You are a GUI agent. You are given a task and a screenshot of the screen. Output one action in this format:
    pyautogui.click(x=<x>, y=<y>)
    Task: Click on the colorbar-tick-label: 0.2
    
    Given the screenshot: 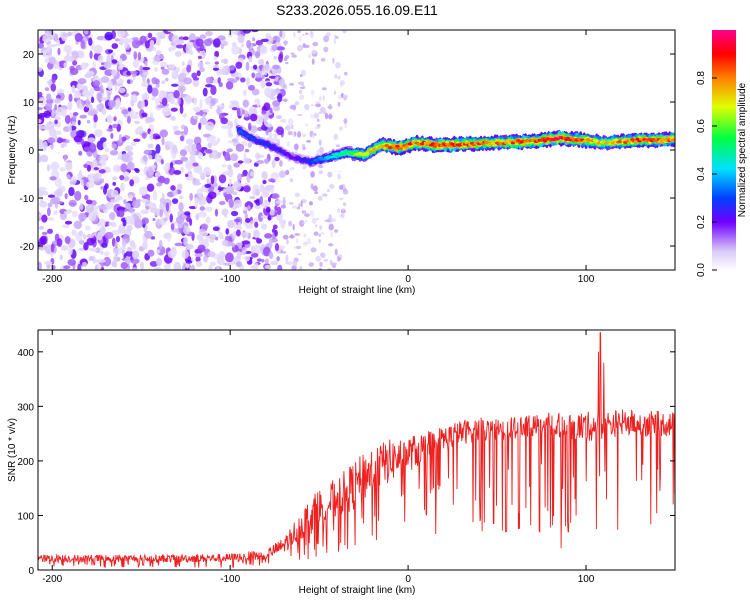 What is the action you would take?
    pyautogui.click(x=701, y=222)
    